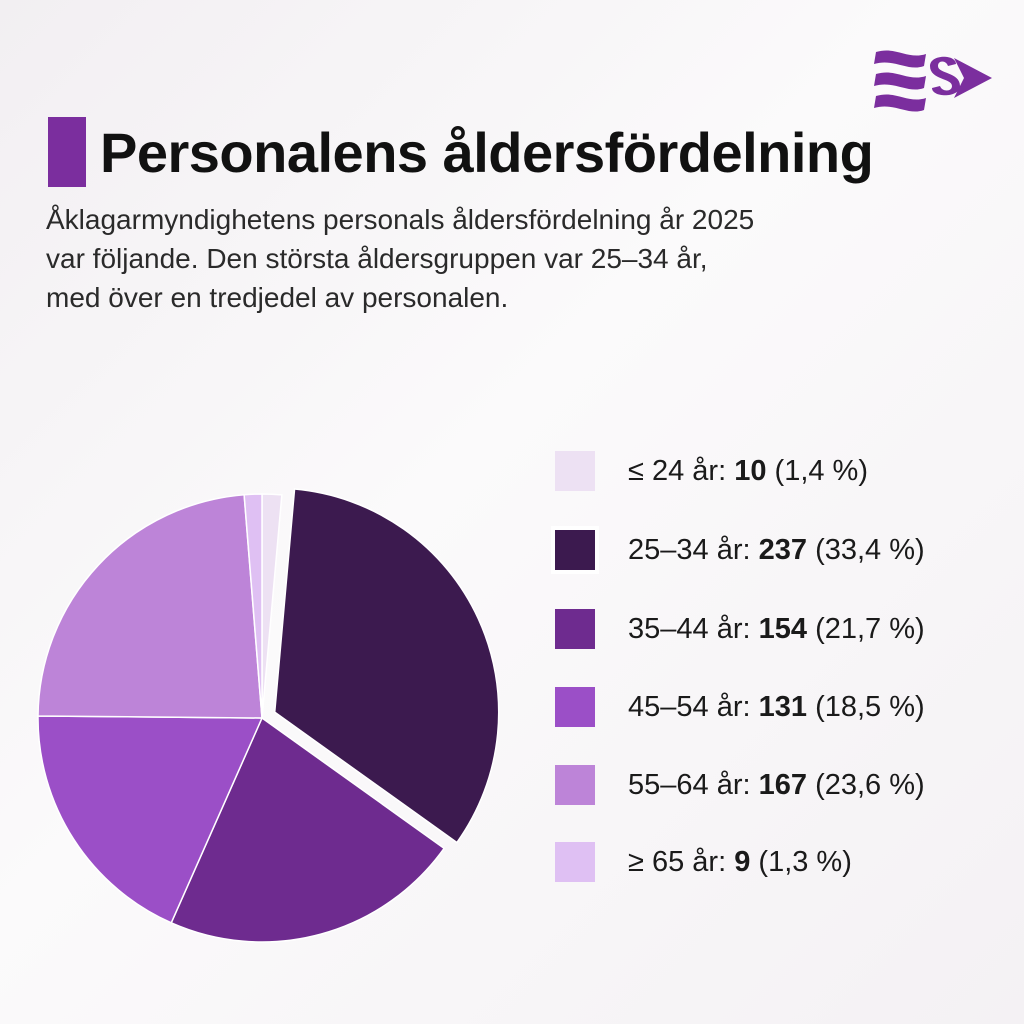 The height and width of the screenshot is (1024, 1024). What do you see at coordinates (782, 629) in the screenshot?
I see `legend-value: 154` at bounding box center [782, 629].